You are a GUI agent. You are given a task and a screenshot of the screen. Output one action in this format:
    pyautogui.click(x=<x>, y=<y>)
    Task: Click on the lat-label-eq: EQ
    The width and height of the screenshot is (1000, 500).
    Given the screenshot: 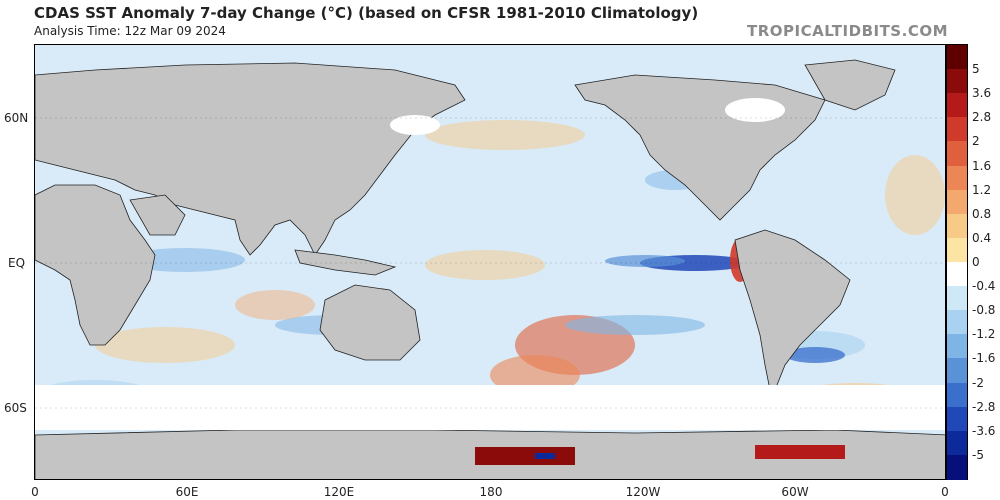 What is the action you would take?
    pyautogui.click(x=17, y=263)
    